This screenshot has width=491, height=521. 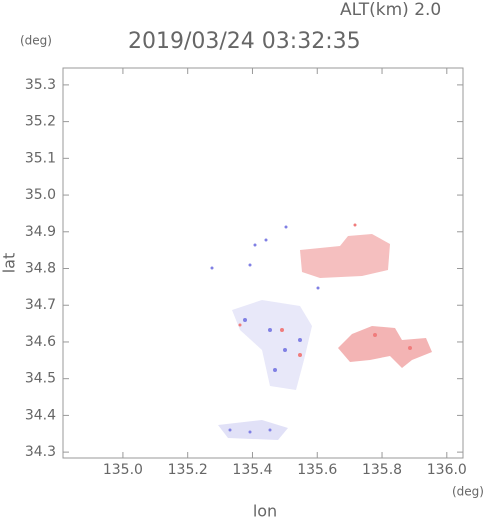 I want to click on x-unit: (deg), so click(x=468, y=492).